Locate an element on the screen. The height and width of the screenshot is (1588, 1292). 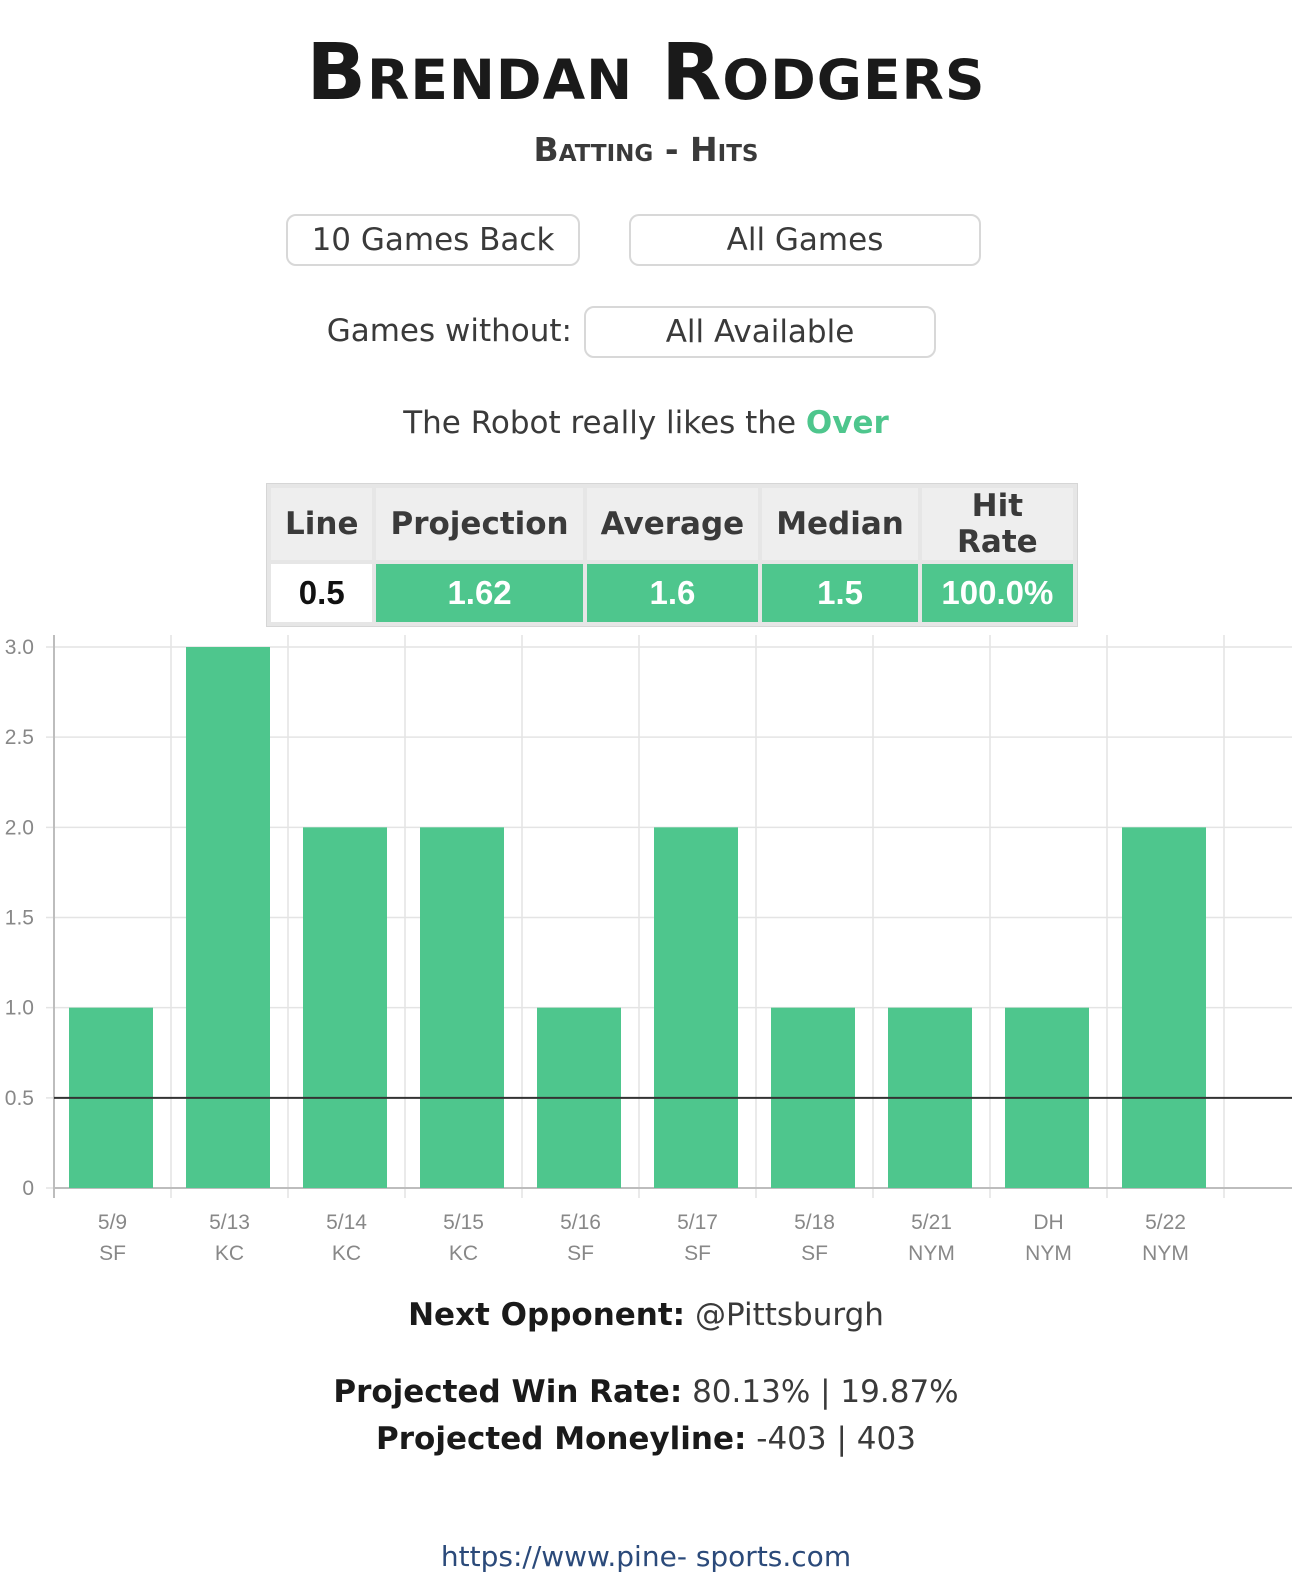
y-tick-label: 2.0 is located at coordinates (19, 827).